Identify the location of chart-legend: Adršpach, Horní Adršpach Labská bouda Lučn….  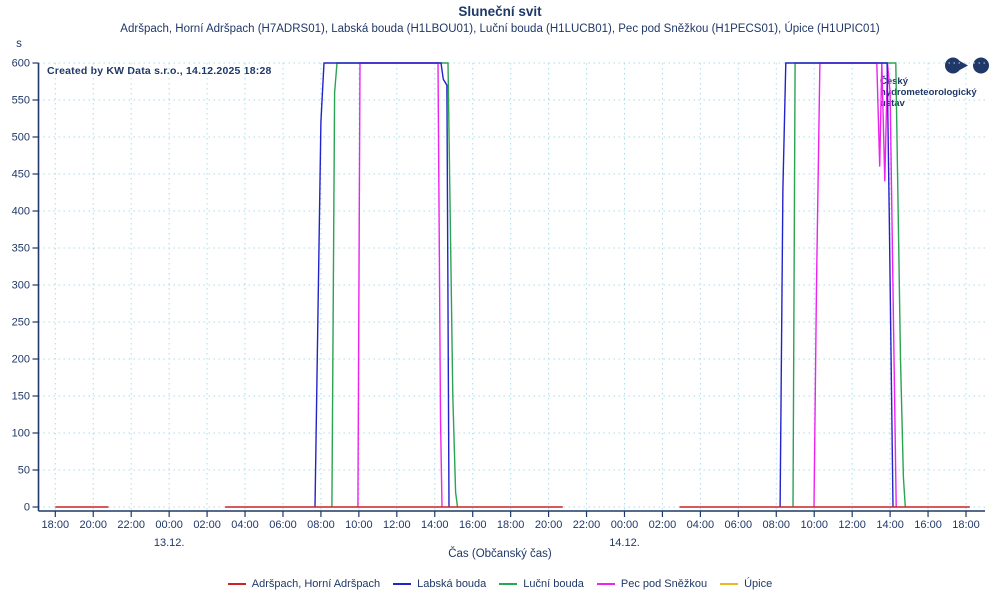
(500, 584).